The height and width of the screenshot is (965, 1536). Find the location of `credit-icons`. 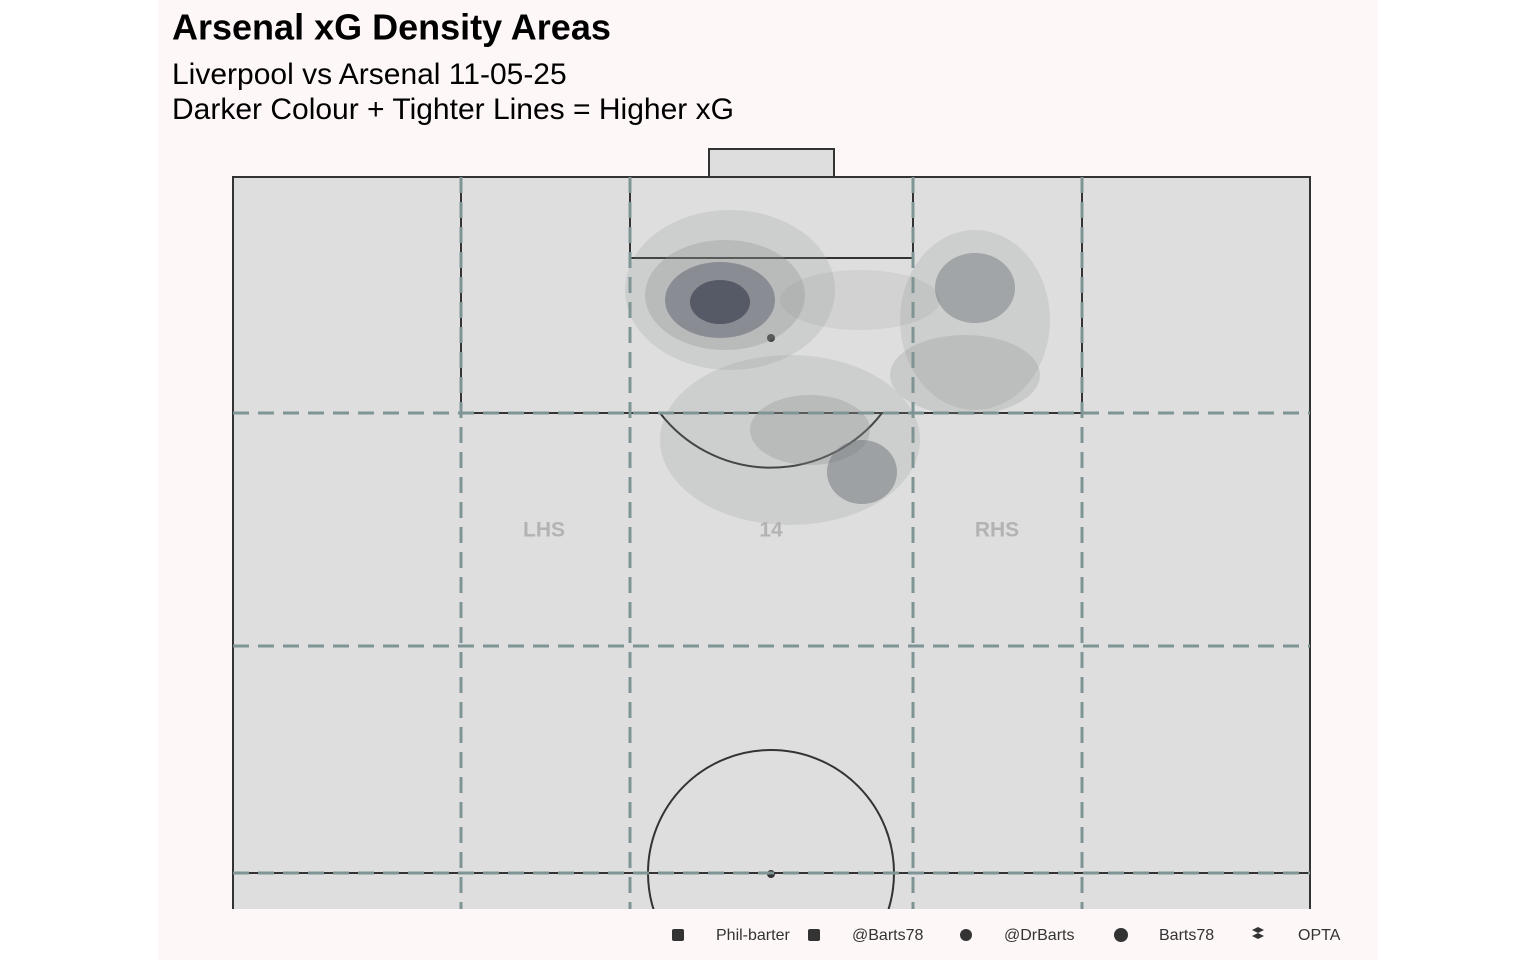

credit-icons is located at coordinates (968, 934).